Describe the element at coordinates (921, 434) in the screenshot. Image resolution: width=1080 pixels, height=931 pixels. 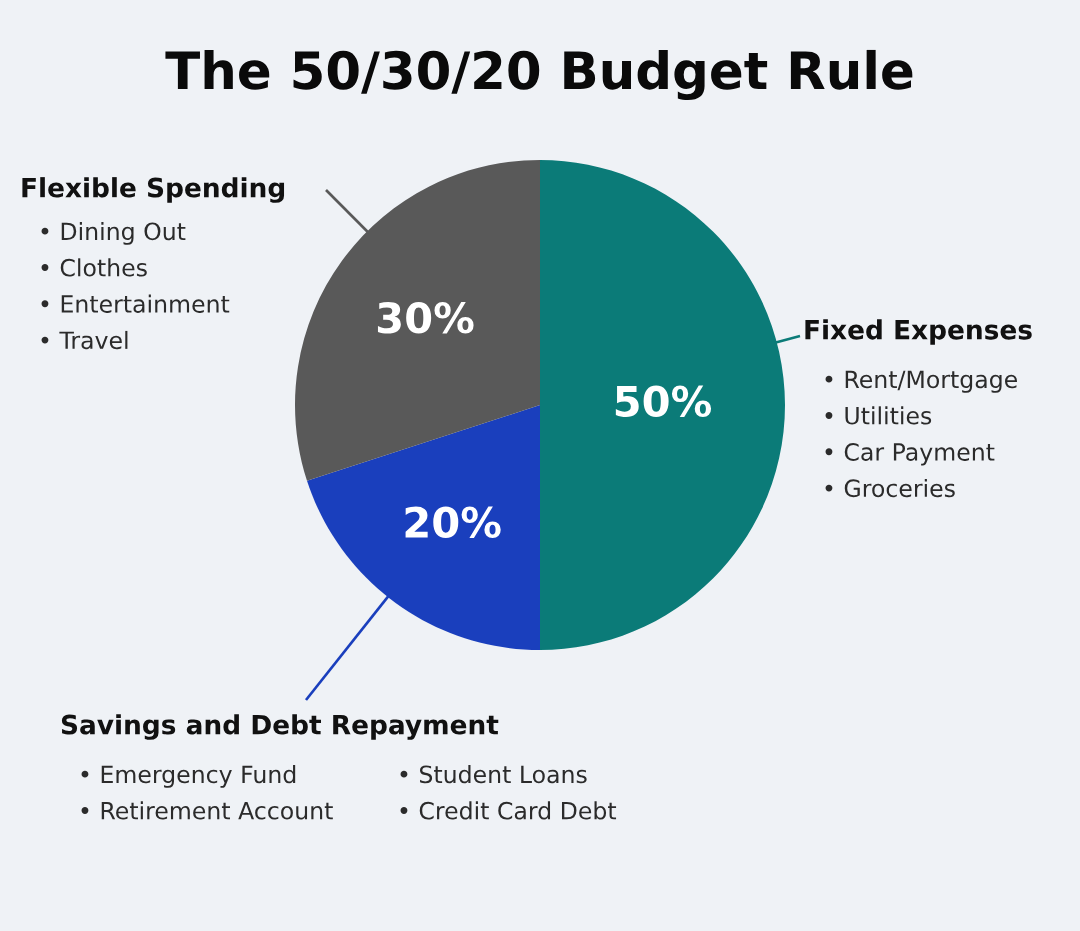
I see `text: • Rent/Mortgage • Utilities • Car Payment • Groceries` at that location.